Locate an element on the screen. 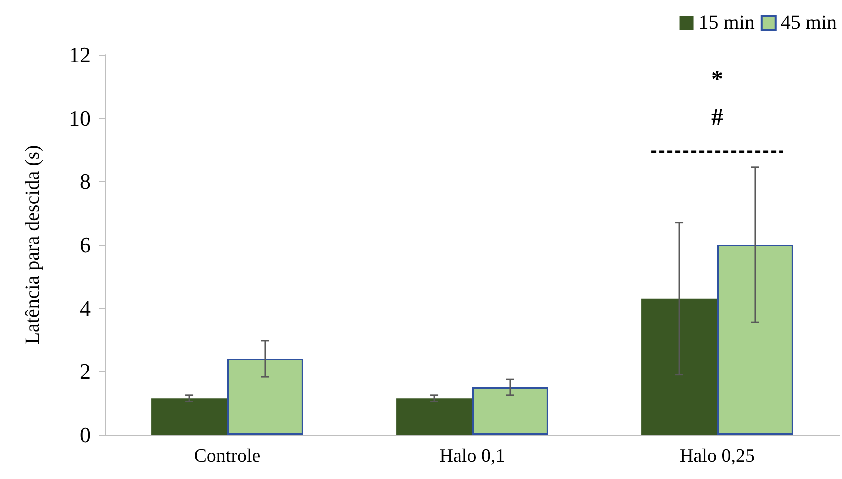 This screenshot has width=842, height=479. y-tick-label: 6 is located at coordinates (85, 245).